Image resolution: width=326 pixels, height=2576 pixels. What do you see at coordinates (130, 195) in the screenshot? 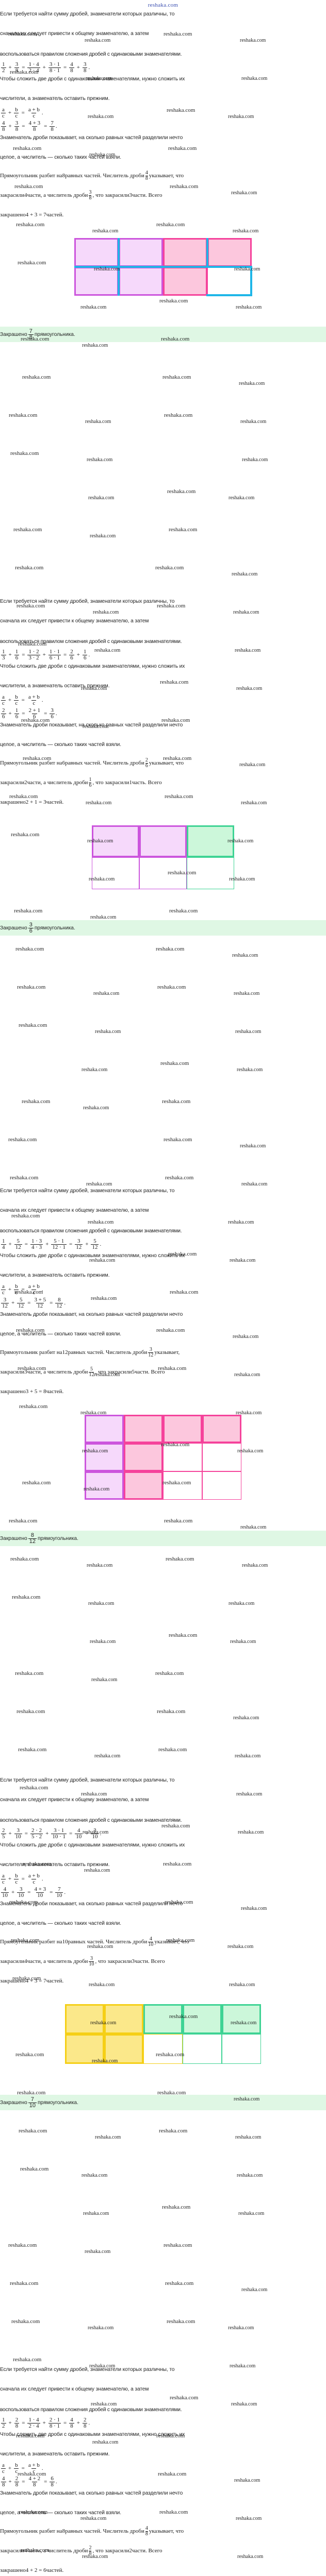
I see `painted-count-2: 3` at bounding box center [130, 195].